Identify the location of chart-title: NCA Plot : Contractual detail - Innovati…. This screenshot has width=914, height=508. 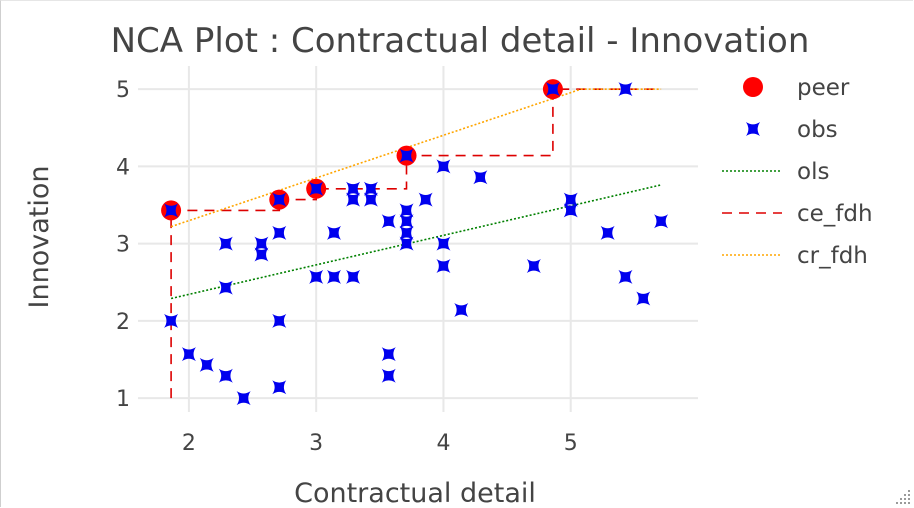
(460, 41).